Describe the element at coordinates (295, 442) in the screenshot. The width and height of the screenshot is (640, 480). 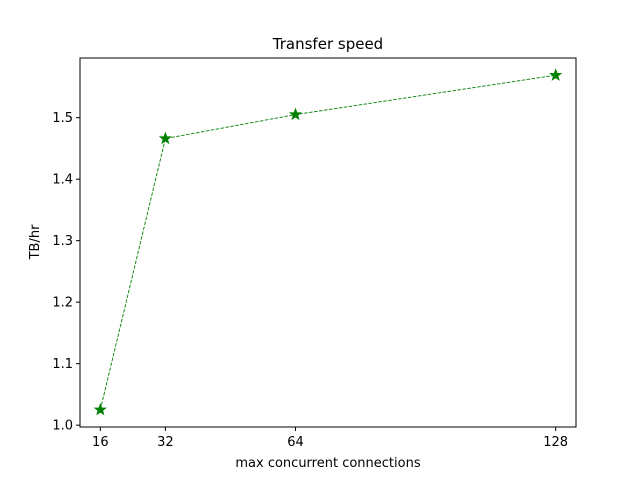
I see `x-tick-label: 64` at that location.